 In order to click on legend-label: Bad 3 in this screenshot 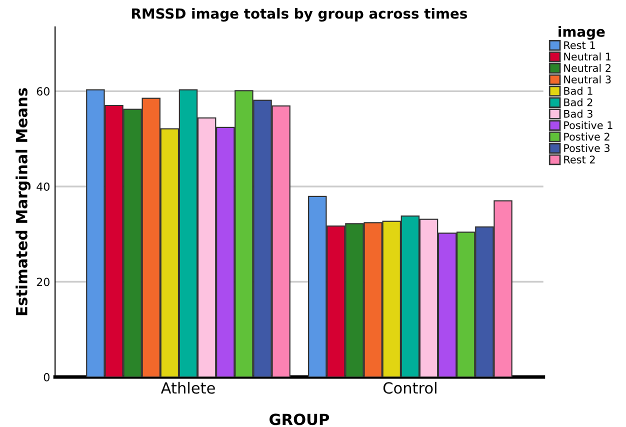, I will do `click(578, 114)`.